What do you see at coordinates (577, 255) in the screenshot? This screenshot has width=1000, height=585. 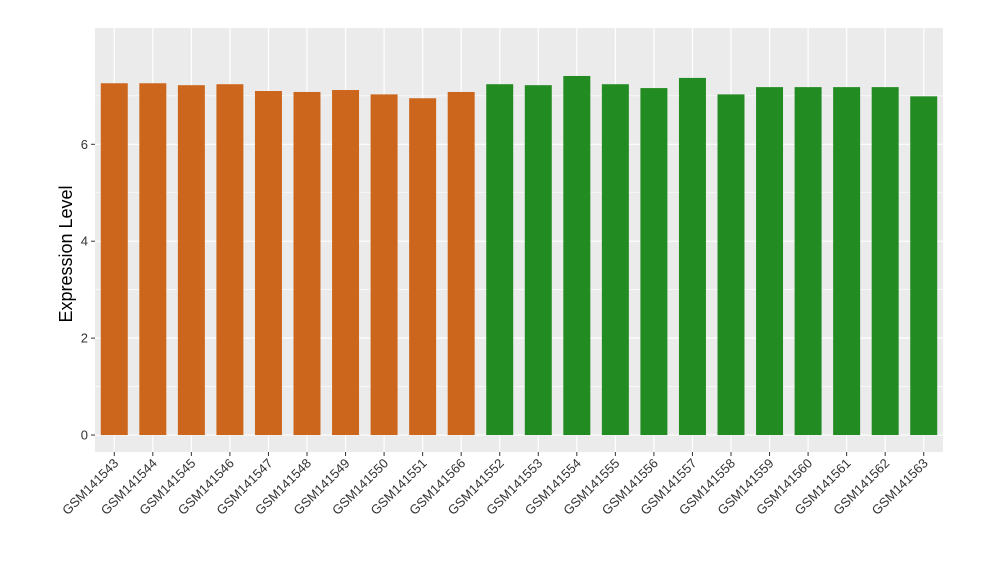 I see `bar-GSM141554` at bounding box center [577, 255].